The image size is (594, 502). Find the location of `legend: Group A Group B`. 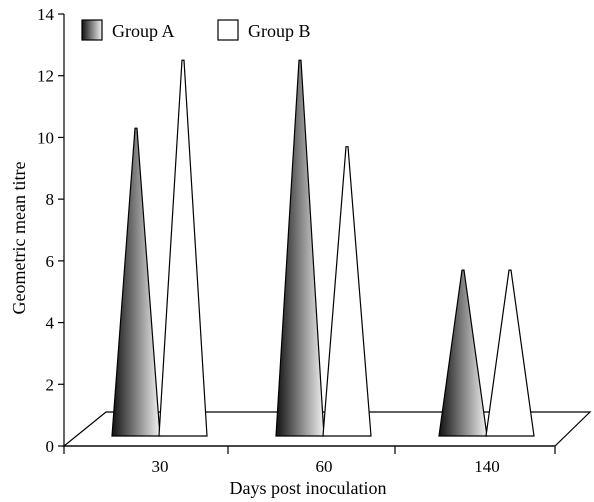

legend: Group A Group B is located at coordinates (196, 30).